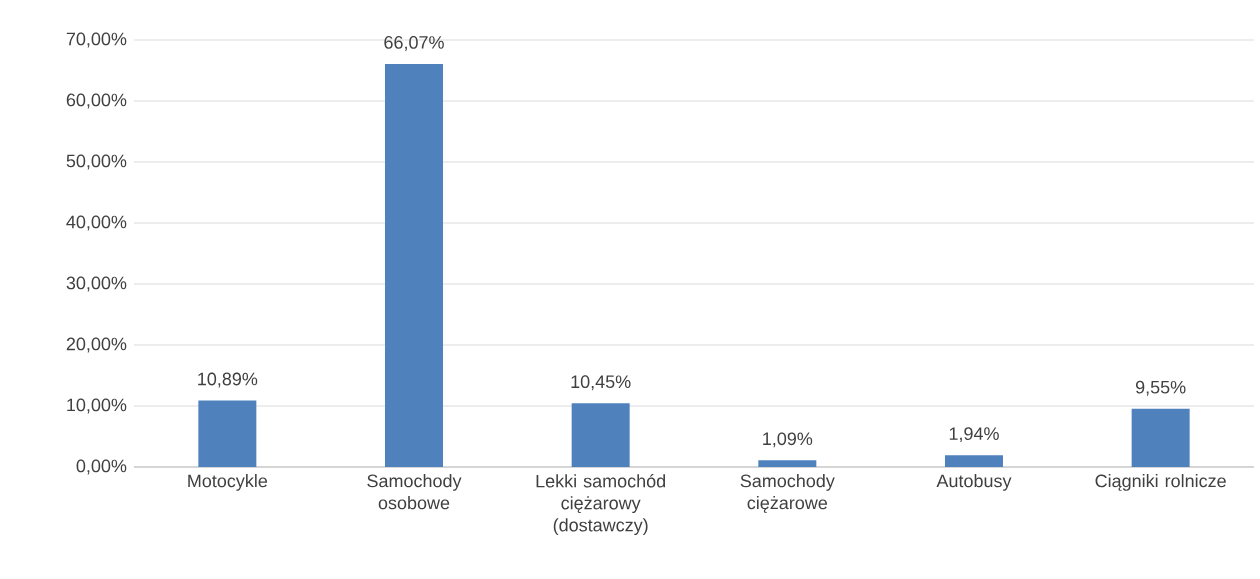  Describe the element at coordinates (96, 345) in the screenshot. I see `y-tick-label: 20,00%` at that location.